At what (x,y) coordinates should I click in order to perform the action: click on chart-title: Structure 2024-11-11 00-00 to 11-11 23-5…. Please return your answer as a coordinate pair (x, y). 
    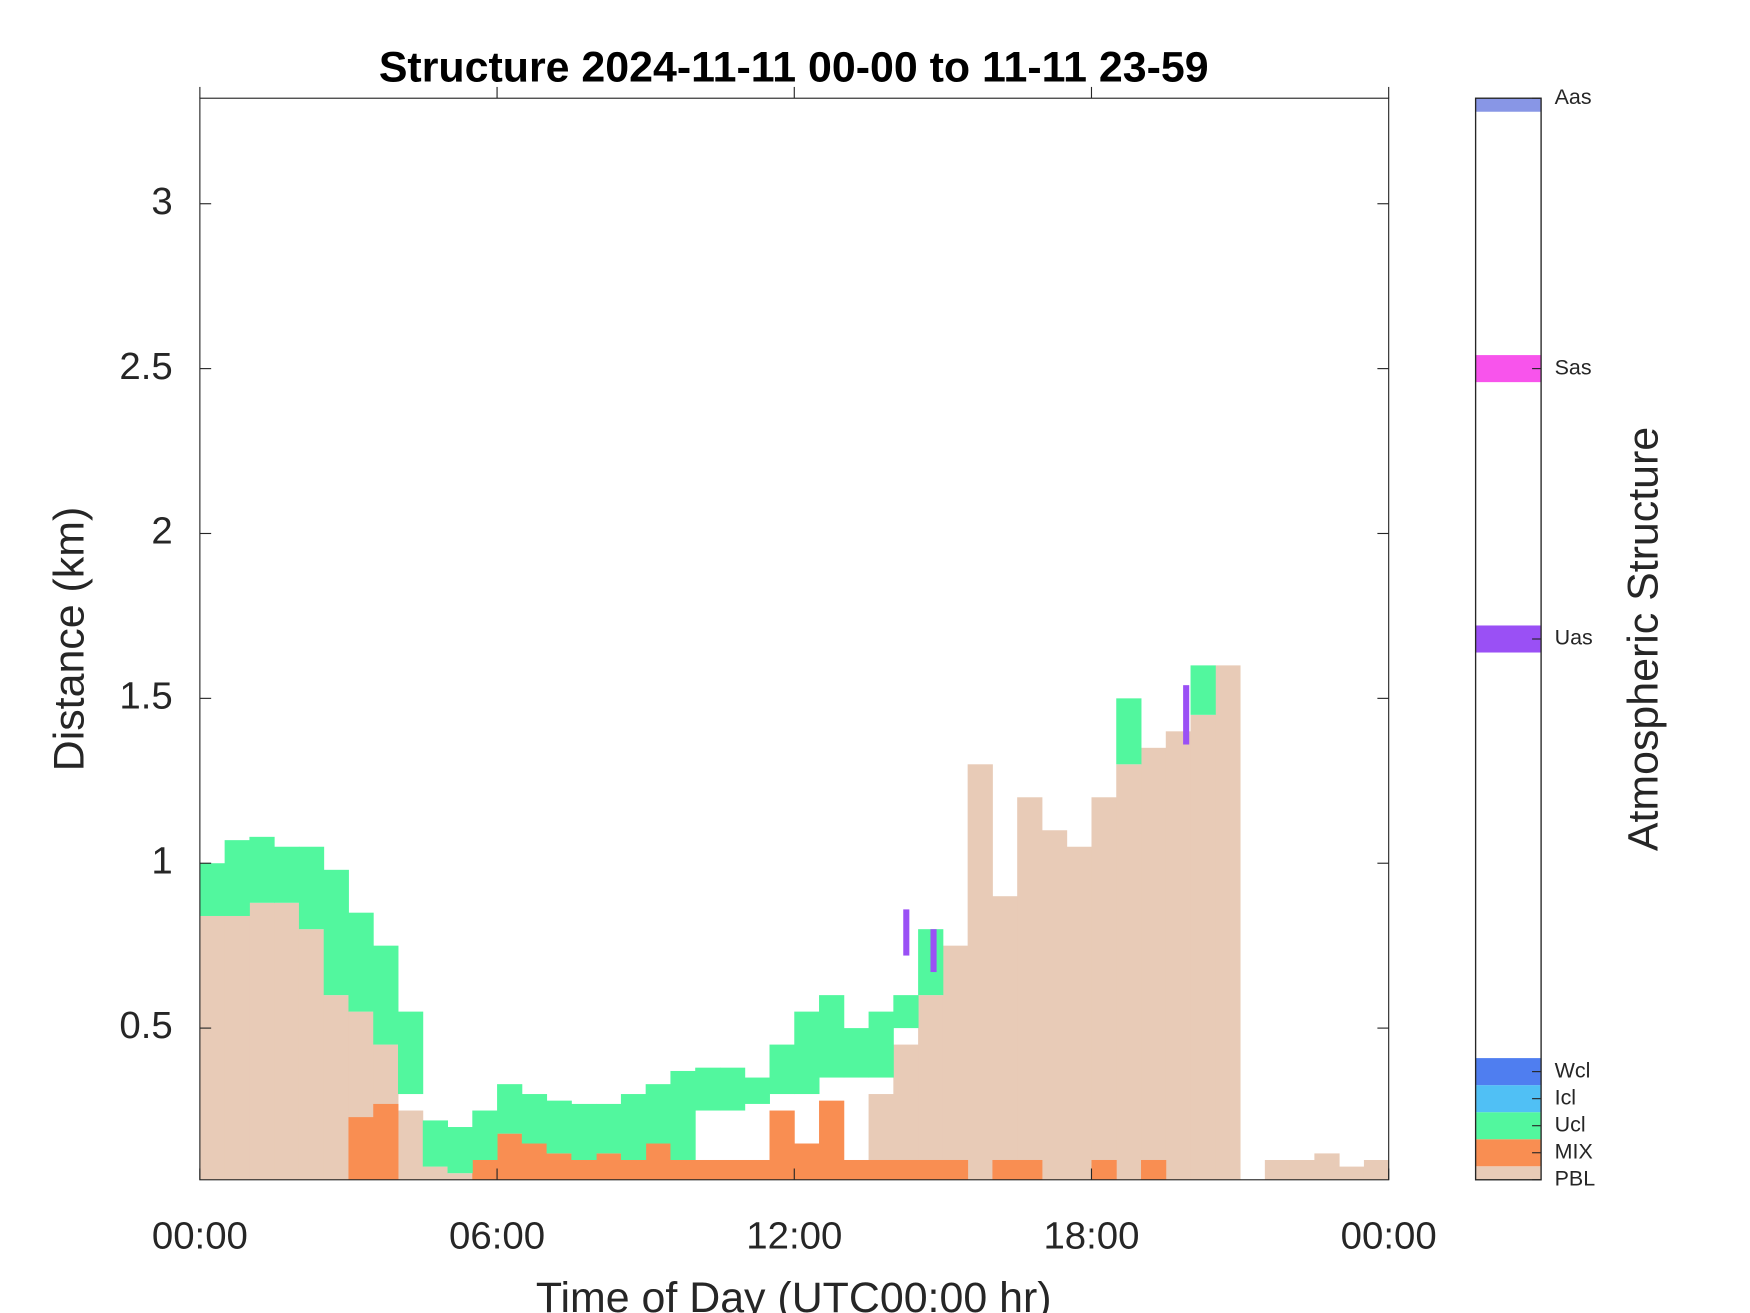
    Looking at the image, I should click on (794, 67).